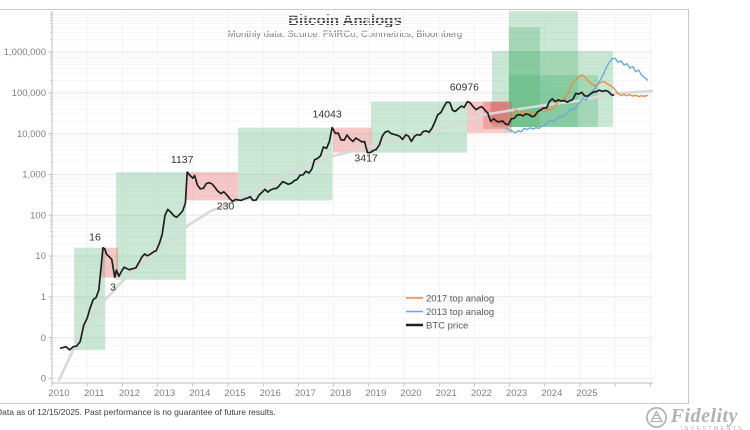 This screenshot has height=430, width=750. What do you see at coordinates (113, 287) in the screenshot?
I see `data-callout: 3` at bounding box center [113, 287].